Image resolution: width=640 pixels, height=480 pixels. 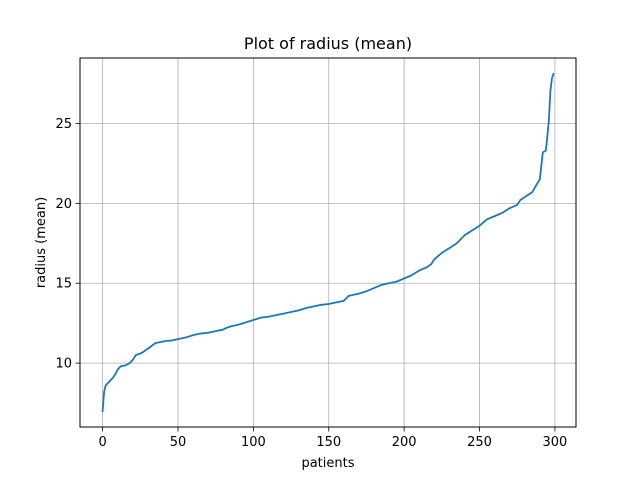 I want to click on x-tick-label: 0, so click(x=102, y=442).